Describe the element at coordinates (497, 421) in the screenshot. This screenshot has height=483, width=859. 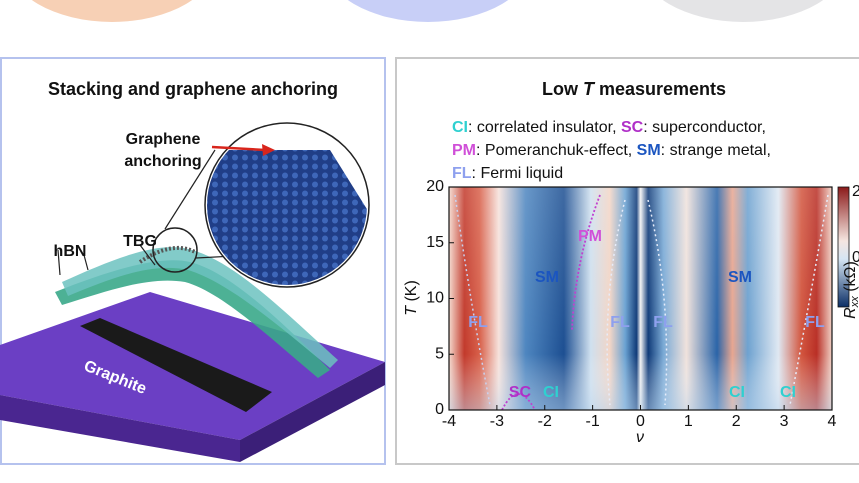
I see `x-tick-label: -3` at that location.